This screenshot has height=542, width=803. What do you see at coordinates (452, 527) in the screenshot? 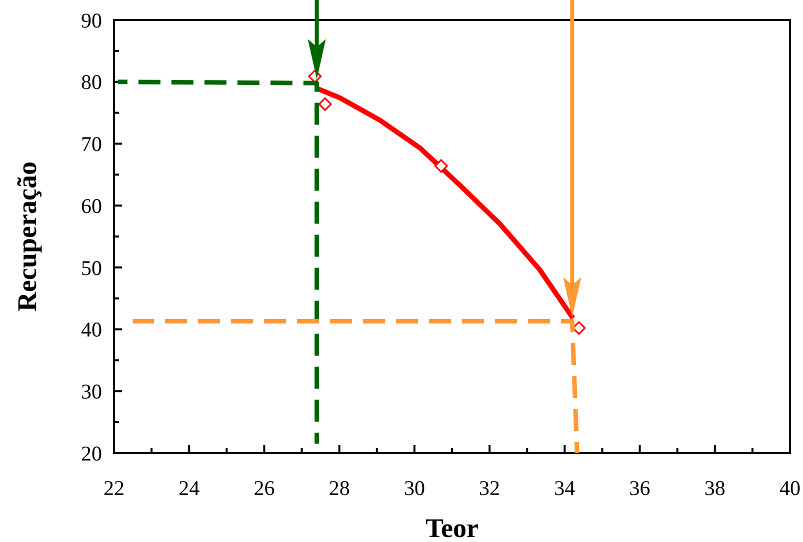
I see `x-axis-title: Teor` at bounding box center [452, 527].